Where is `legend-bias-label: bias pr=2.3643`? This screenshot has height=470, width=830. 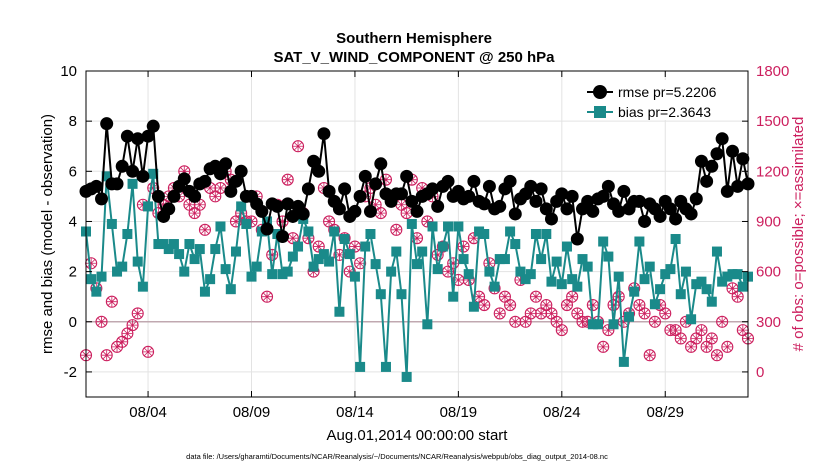
legend-bias-label: bias pr=2.3643 is located at coordinates (664, 112).